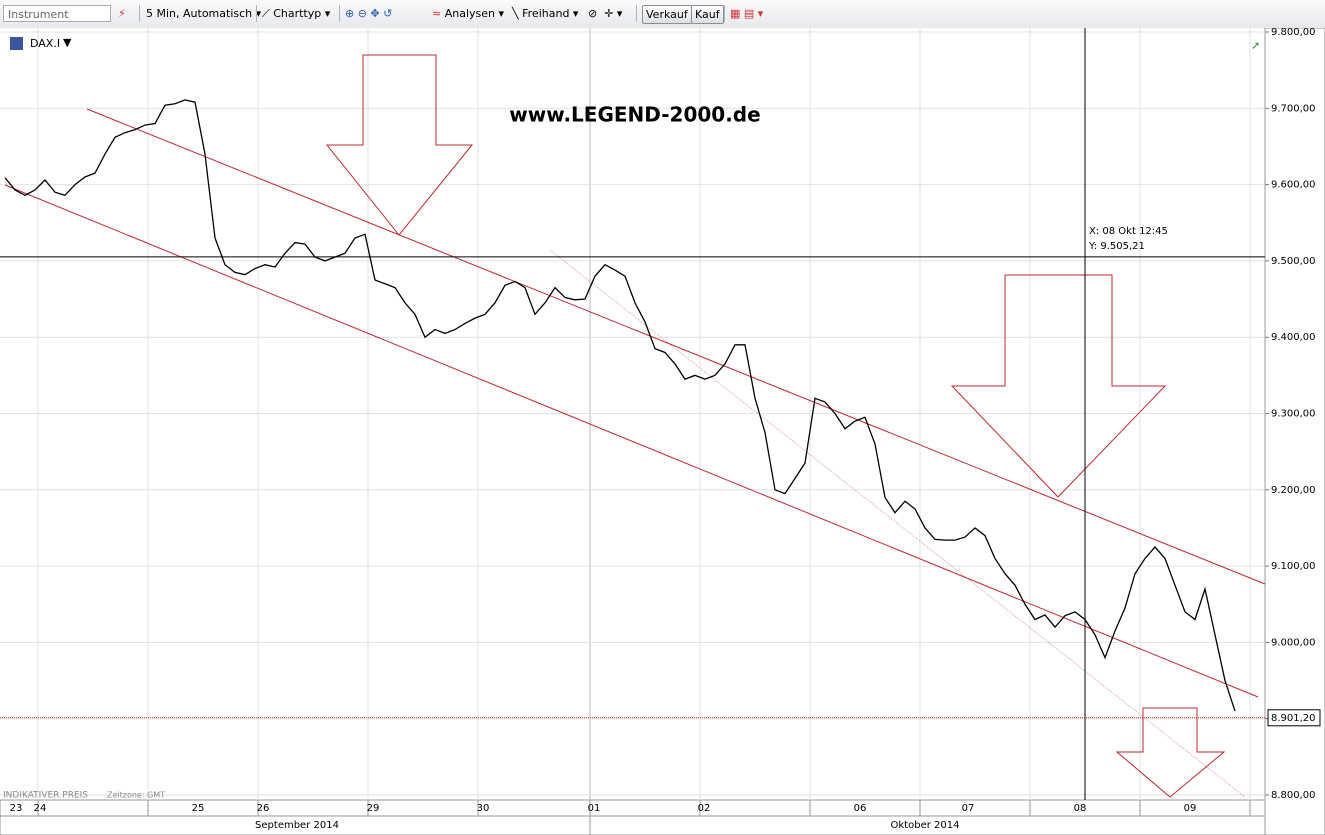 The image size is (1325, 835). Describe the element at coordinates (1293, 337) in the screenshot. I see `y-tick-label: 9.400,00` at that location.